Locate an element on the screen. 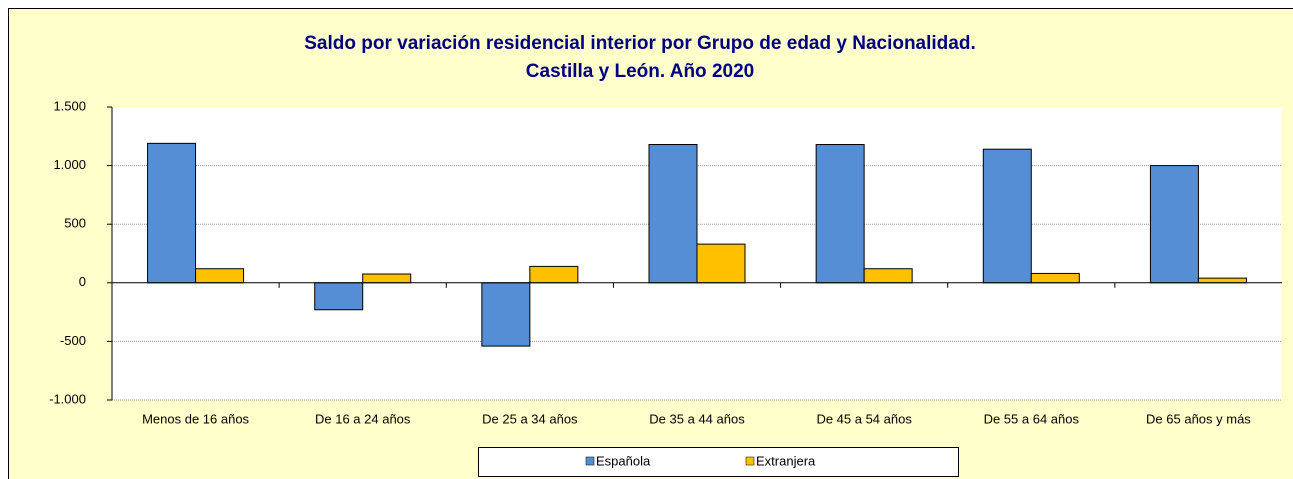 Image resolution: width=1293 pixels, height=479 pixels. x-tick-label: De 25 a 34 años is located at coordinates (530, 418).